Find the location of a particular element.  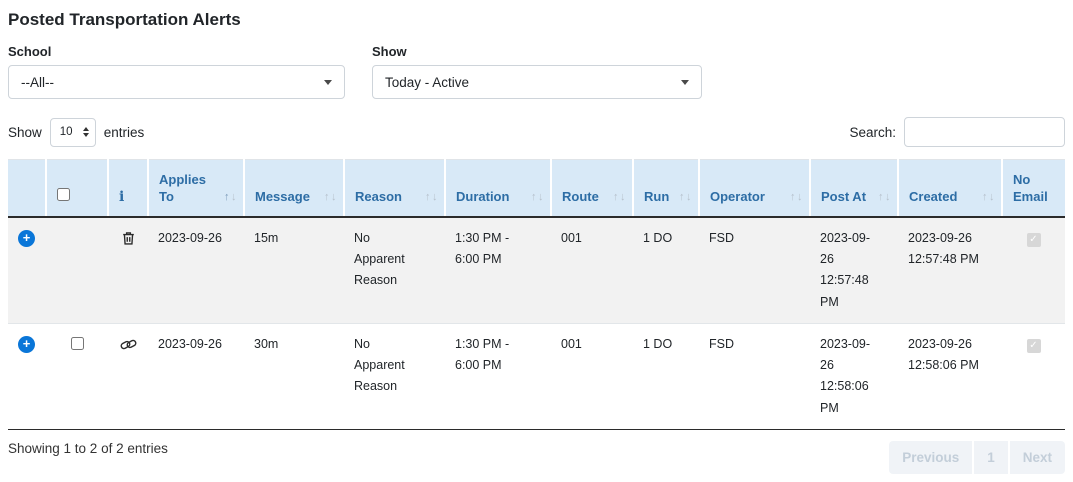

column-header-label: Message is located at coordinates (282, 196).